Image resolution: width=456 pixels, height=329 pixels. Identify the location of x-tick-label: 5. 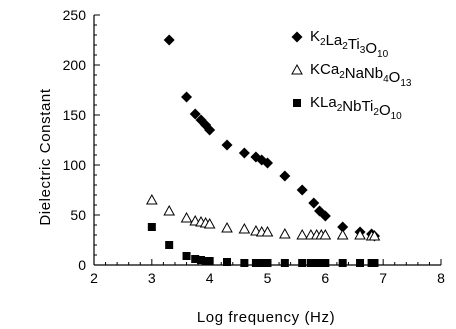
(268, 278).